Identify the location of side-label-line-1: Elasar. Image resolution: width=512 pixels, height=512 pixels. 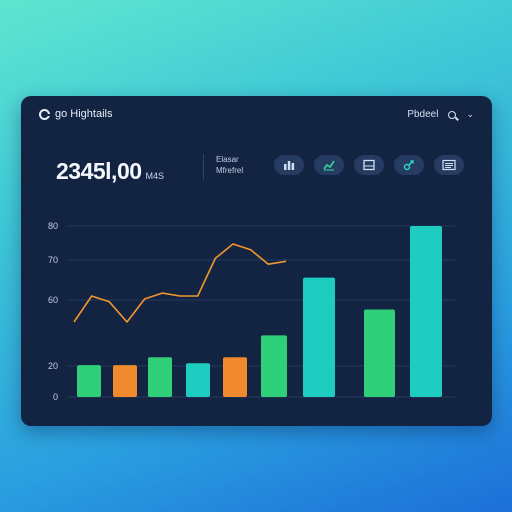
(227, 159).